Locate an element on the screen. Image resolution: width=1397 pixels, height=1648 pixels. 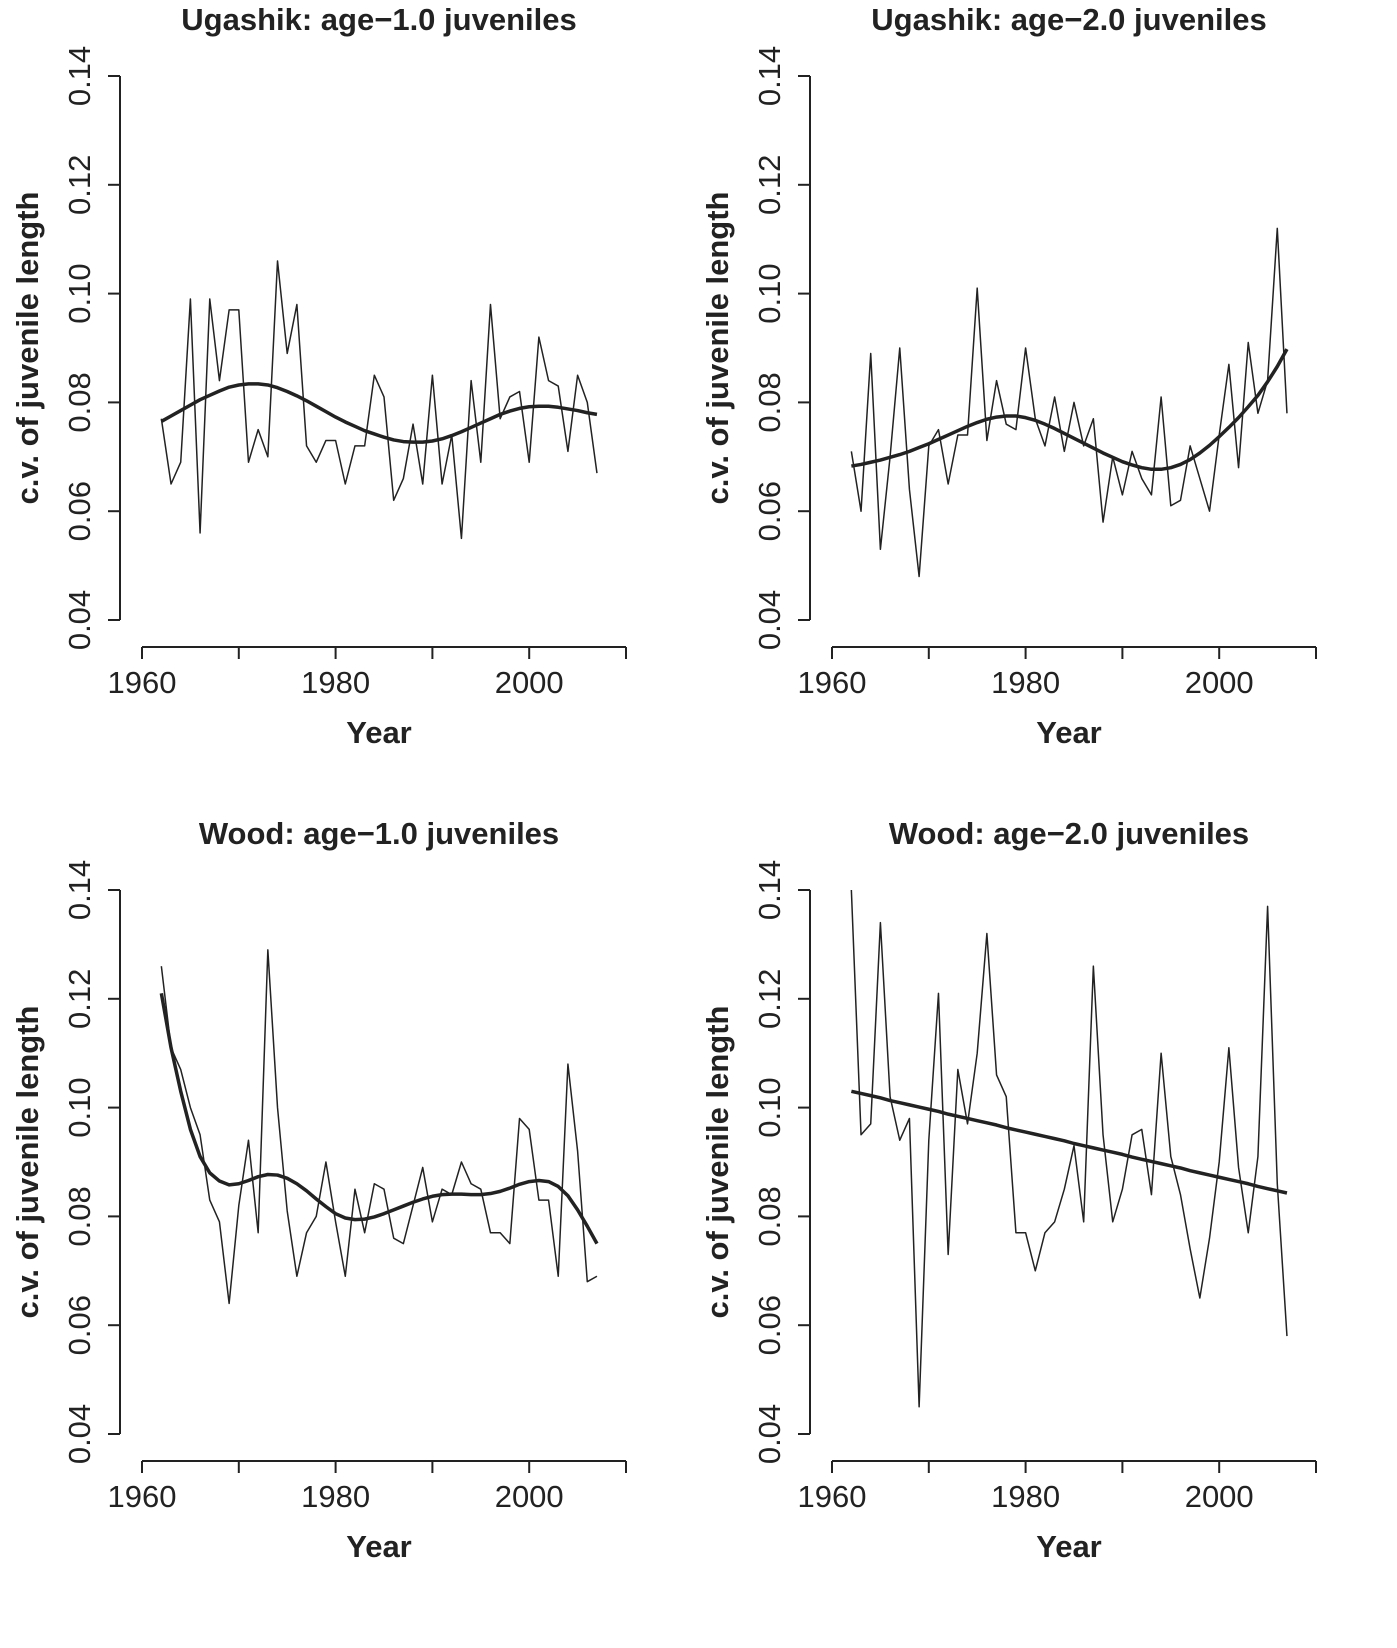
chart-title: Wood: age−1.0 juveniles is located at coordinates (379, 833).